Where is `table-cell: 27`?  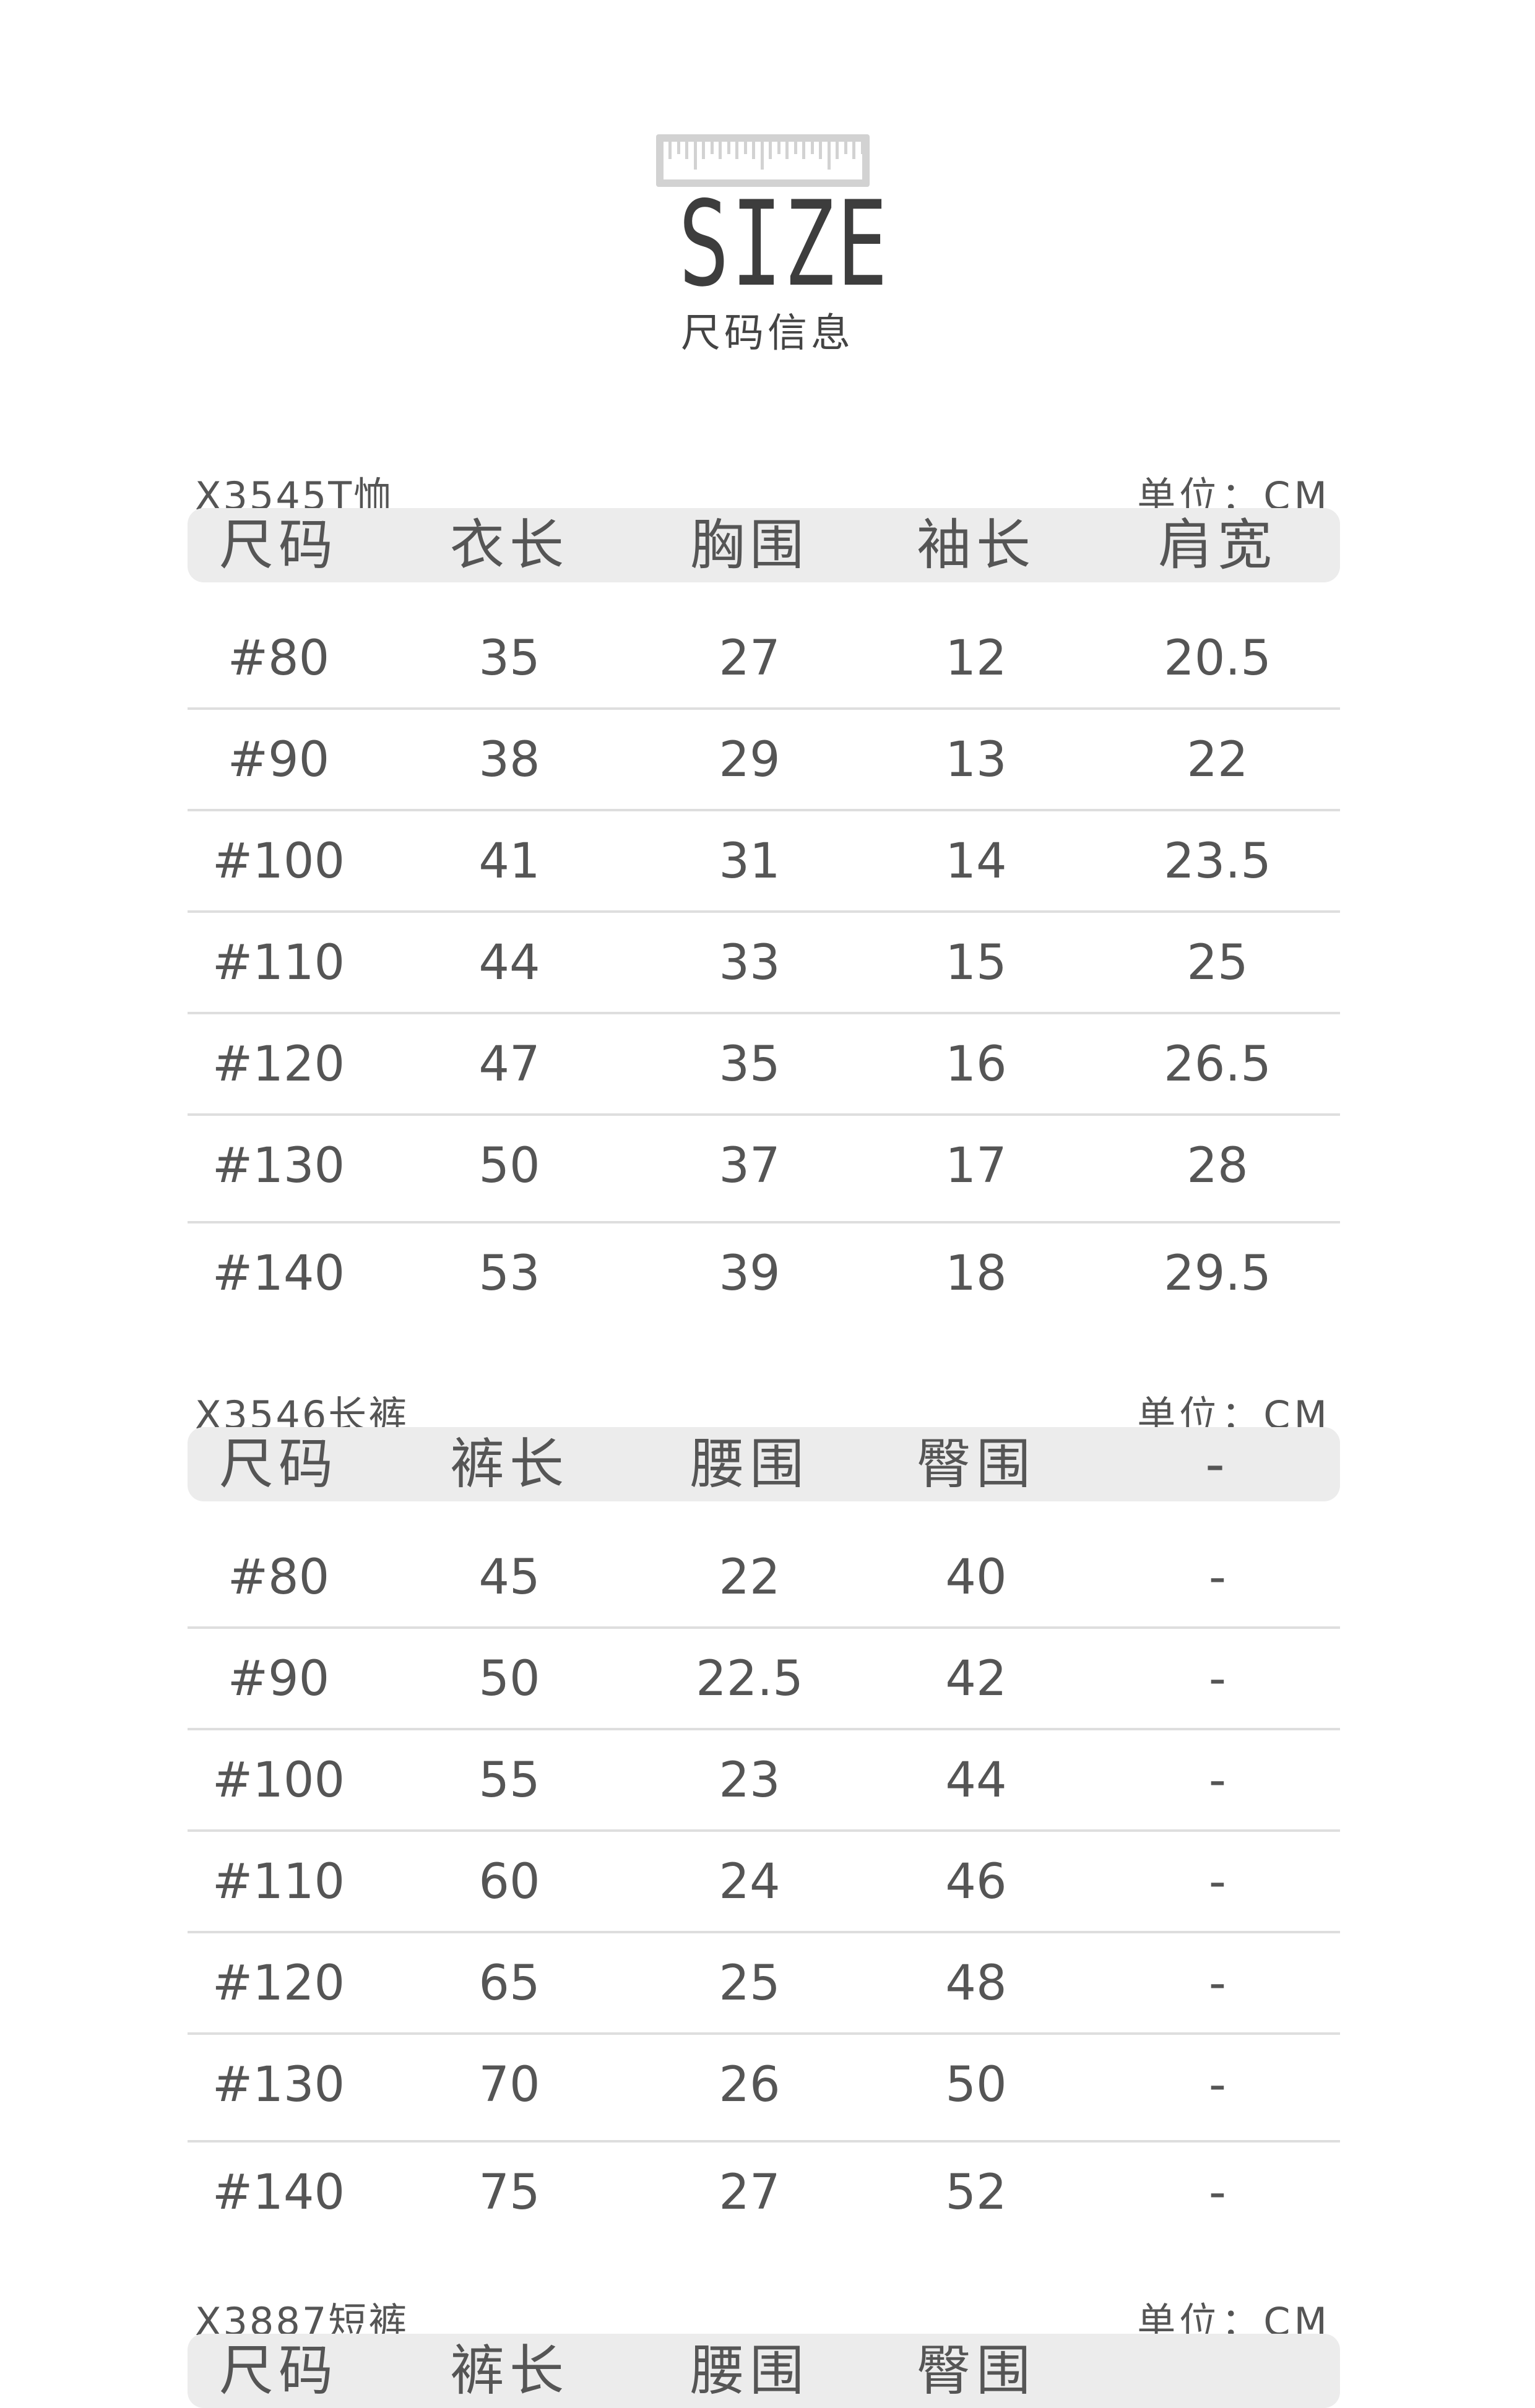 table-cell: 27 is located at coordinates (749, 2192).